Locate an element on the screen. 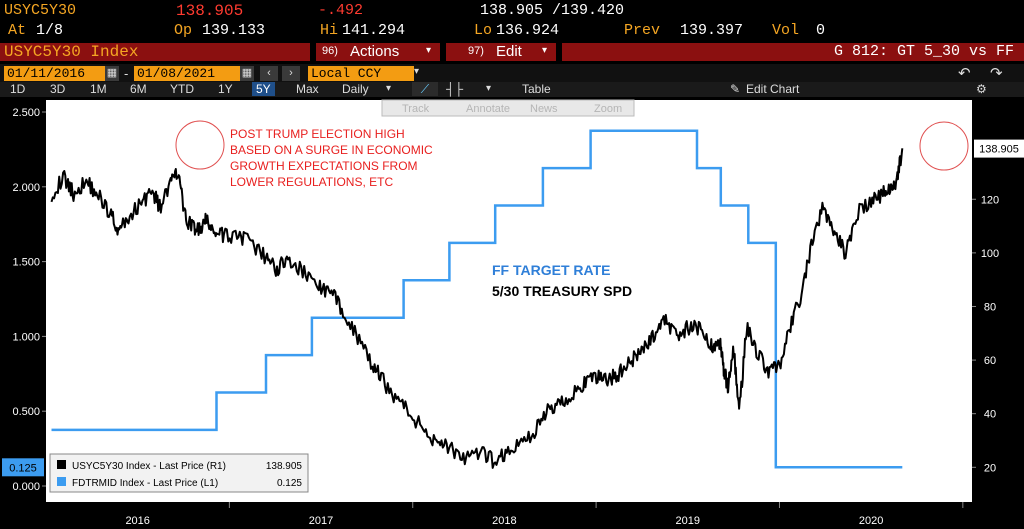 The height and width of the screenshot is (529, 1024). legend-value-spread: 138.905 is located at coordinates (284, 466).